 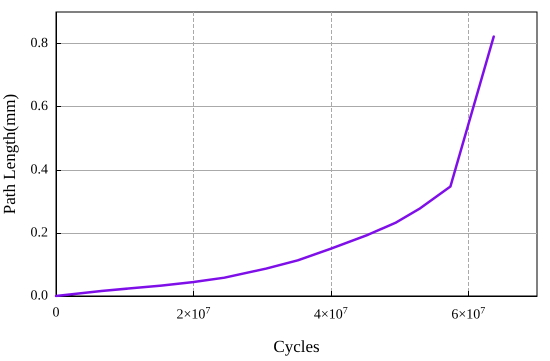 I want to click on y-tick-label: 0.6, so click(x=39, y=106).